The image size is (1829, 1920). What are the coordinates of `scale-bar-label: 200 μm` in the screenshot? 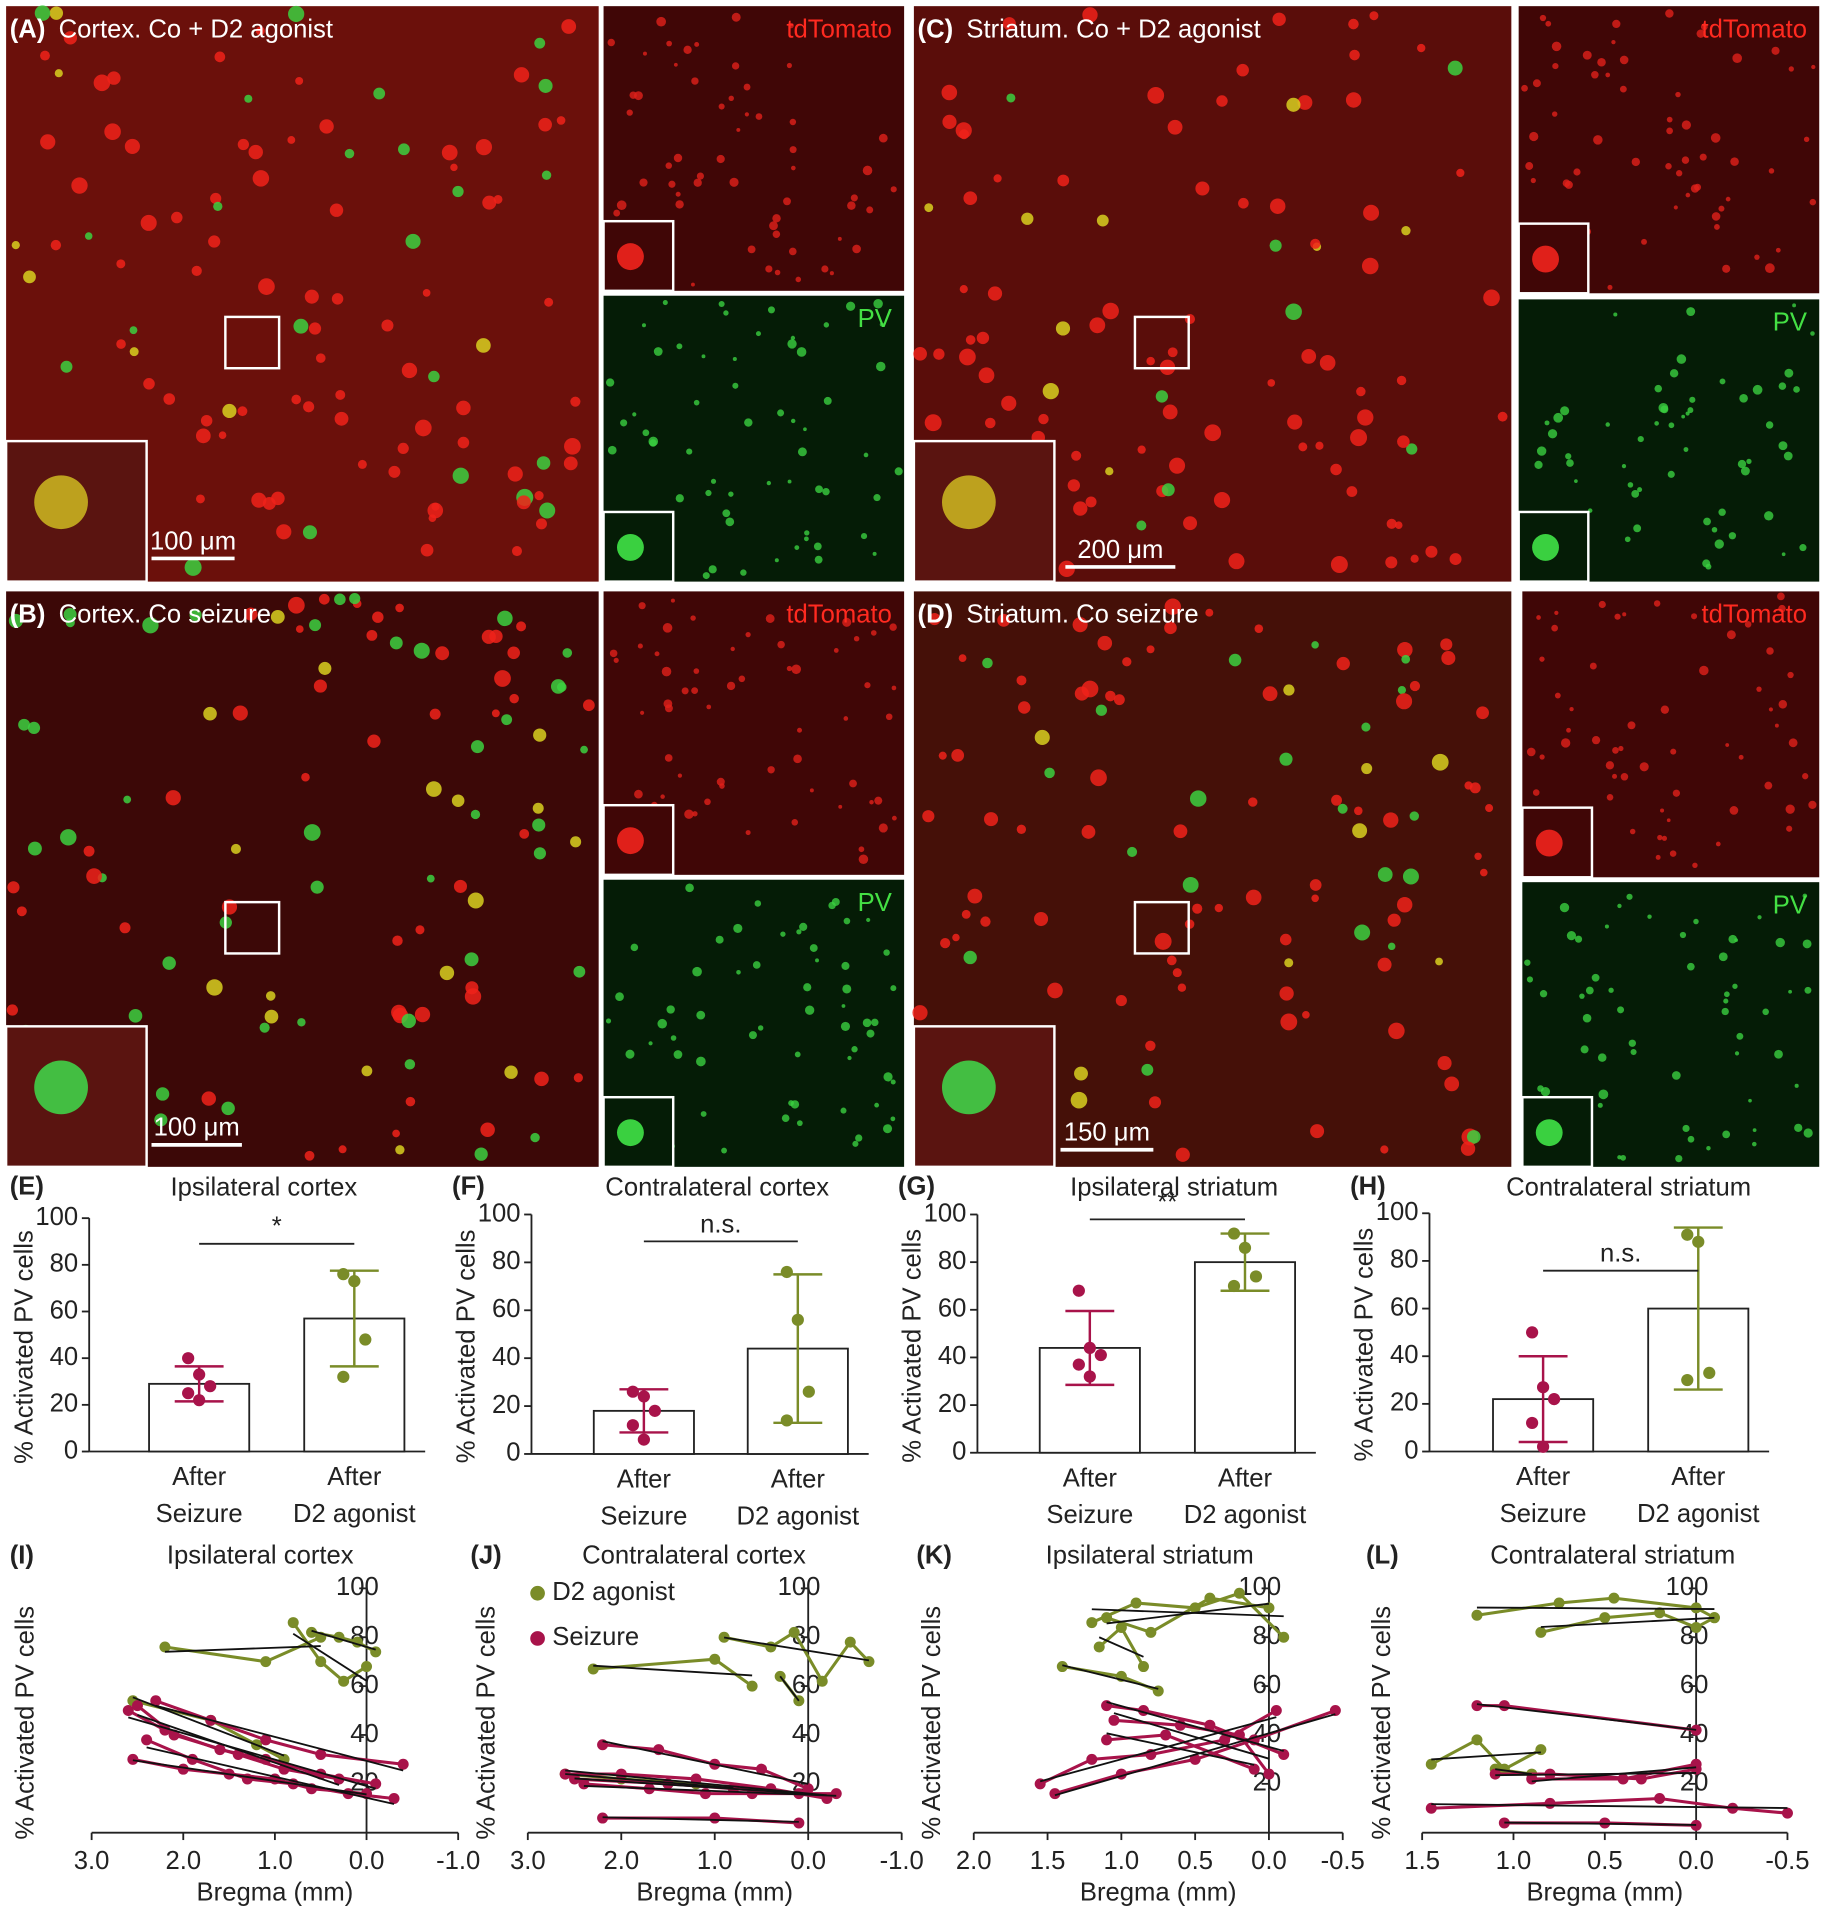 It's located at (1120, 550).